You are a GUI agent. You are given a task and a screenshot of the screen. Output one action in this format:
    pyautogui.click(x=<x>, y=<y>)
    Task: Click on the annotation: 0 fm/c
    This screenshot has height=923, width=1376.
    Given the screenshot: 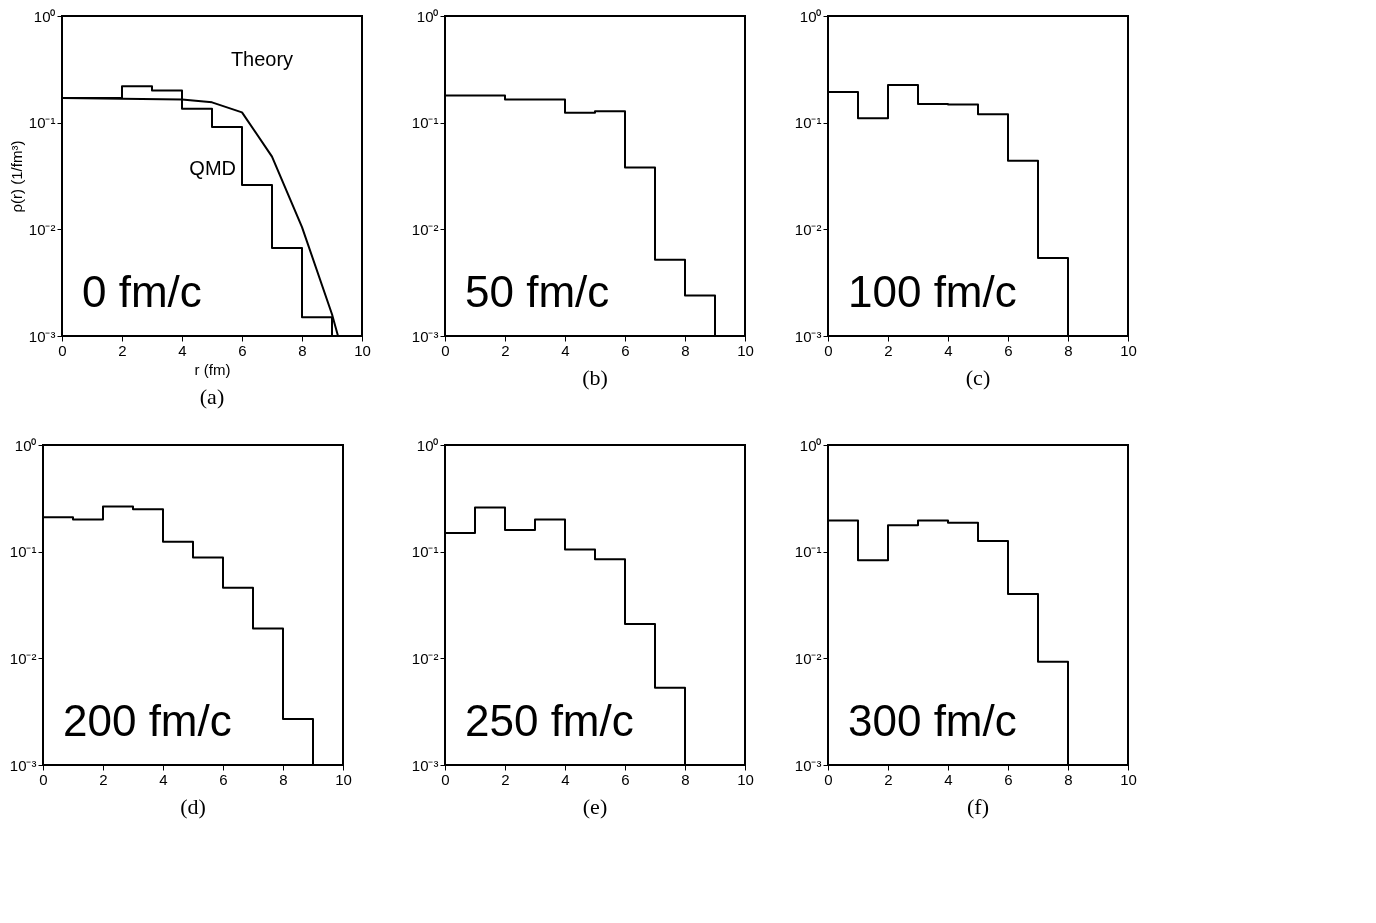 What is the action you would take?
    pyautogui.click(x=142, y=291)
    